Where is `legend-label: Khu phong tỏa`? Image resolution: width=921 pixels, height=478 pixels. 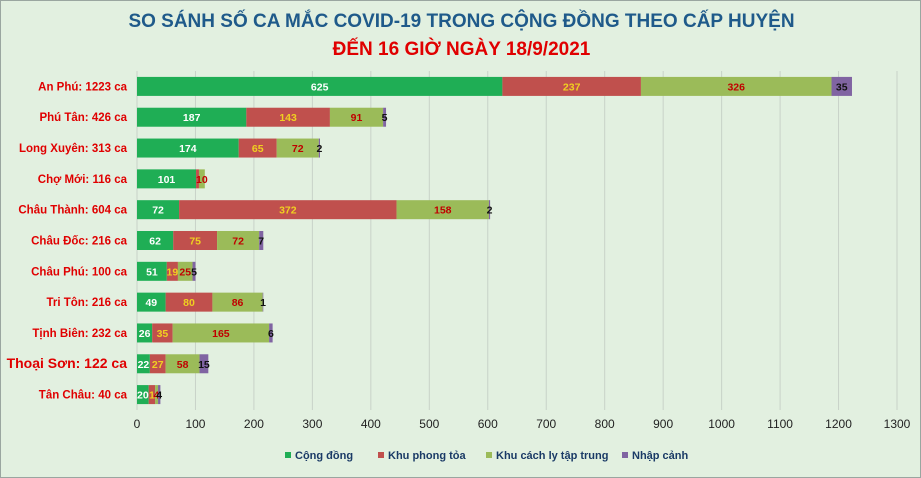 legend-label: Khu phong tỏa is located at coordinates (427, 456).